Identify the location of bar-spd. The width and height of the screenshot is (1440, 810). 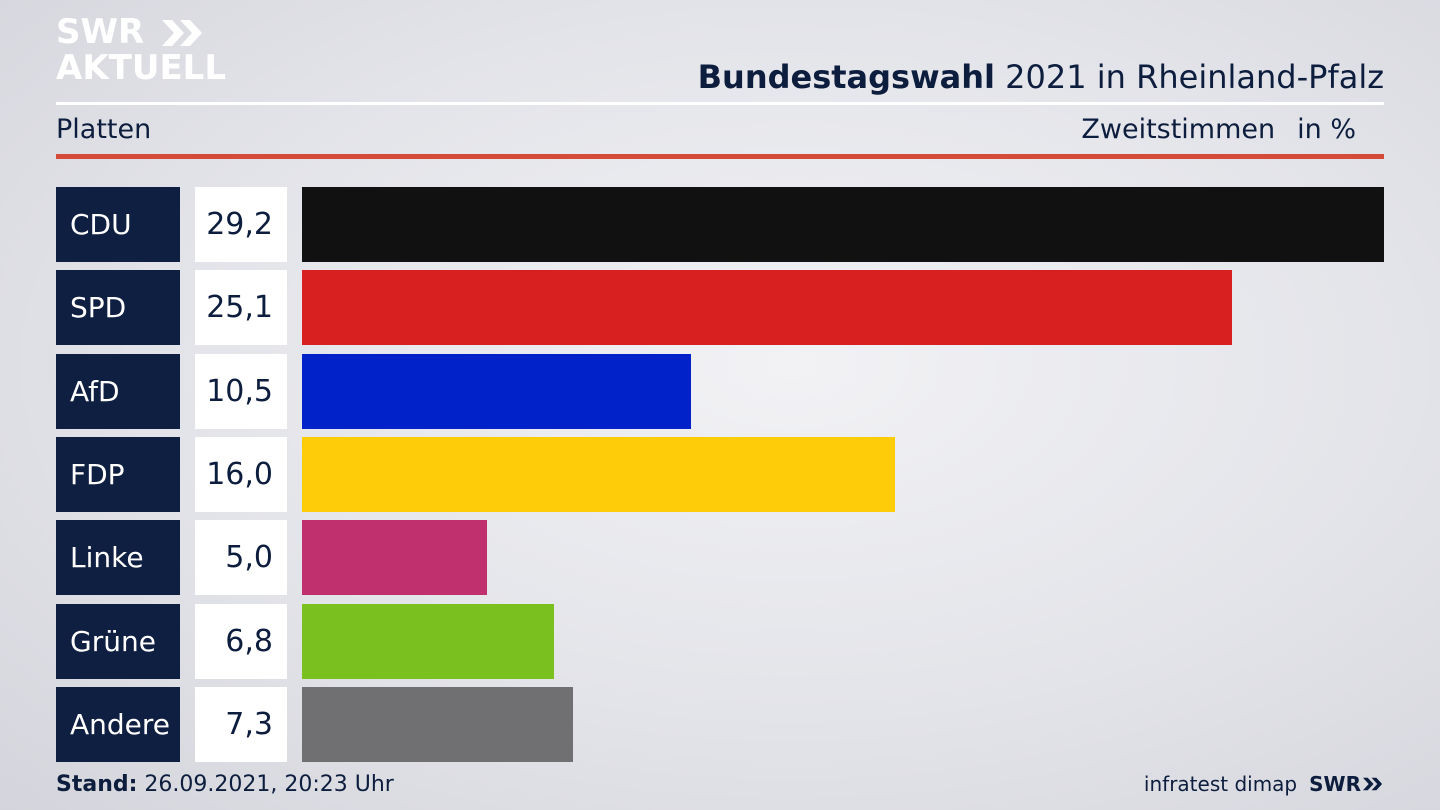
(767, 307).